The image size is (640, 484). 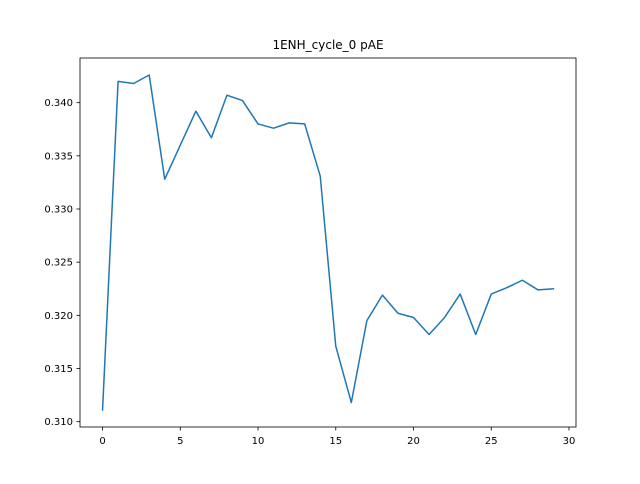 I want to click on x-tick-label: 15, so click(x=335, y=441).